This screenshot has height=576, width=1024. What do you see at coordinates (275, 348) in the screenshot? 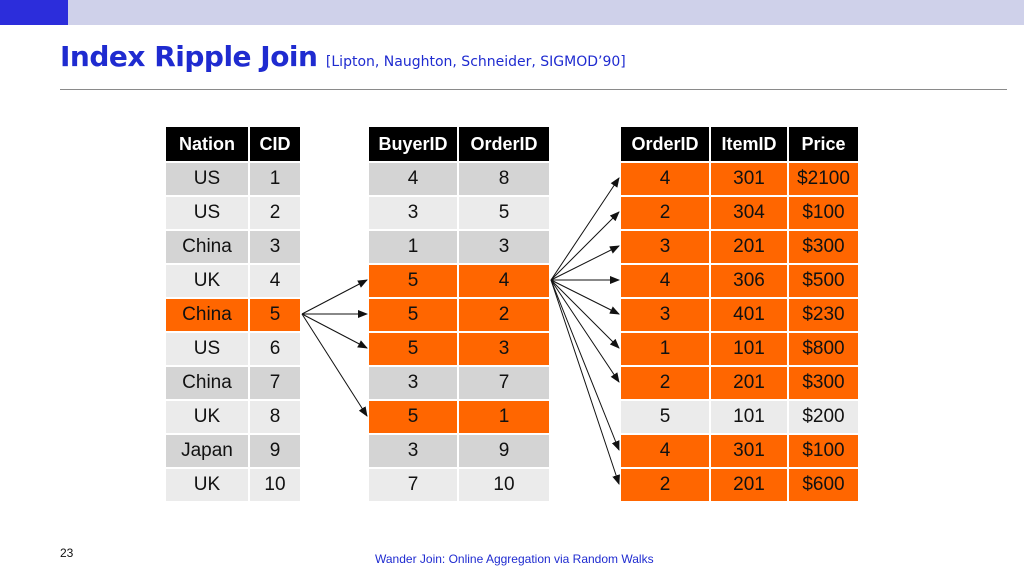
I see `table-cell: 6` at bounding box center [275, 348].